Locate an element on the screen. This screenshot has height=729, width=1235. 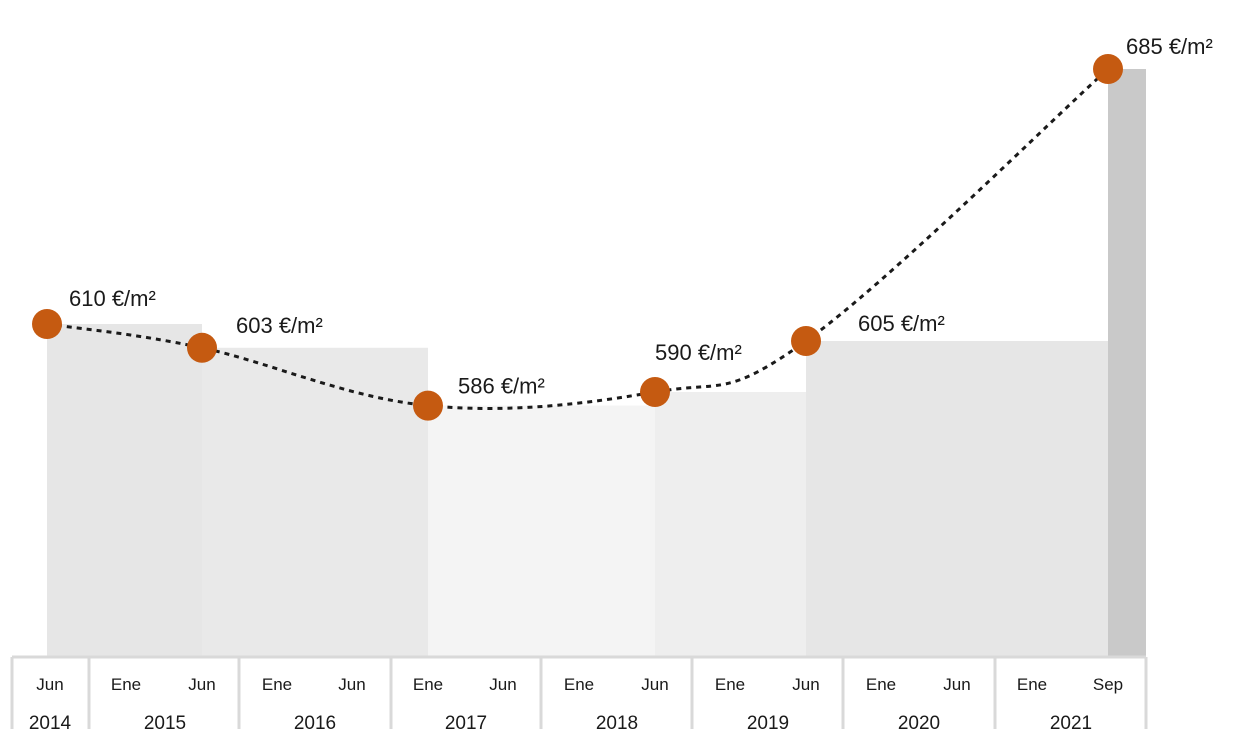
year-label: 2014 is located at coordinates (50, 721).